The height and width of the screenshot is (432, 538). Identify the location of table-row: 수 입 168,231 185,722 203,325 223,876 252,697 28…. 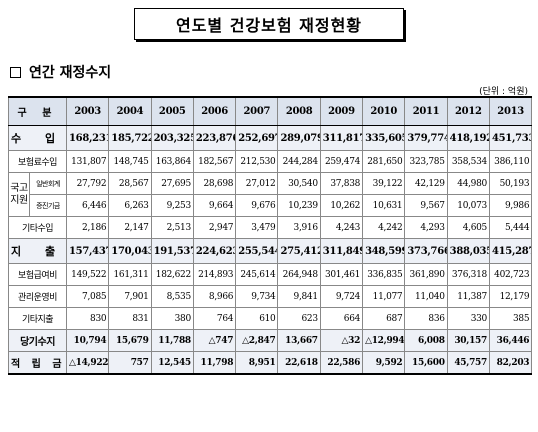
(270, 138).